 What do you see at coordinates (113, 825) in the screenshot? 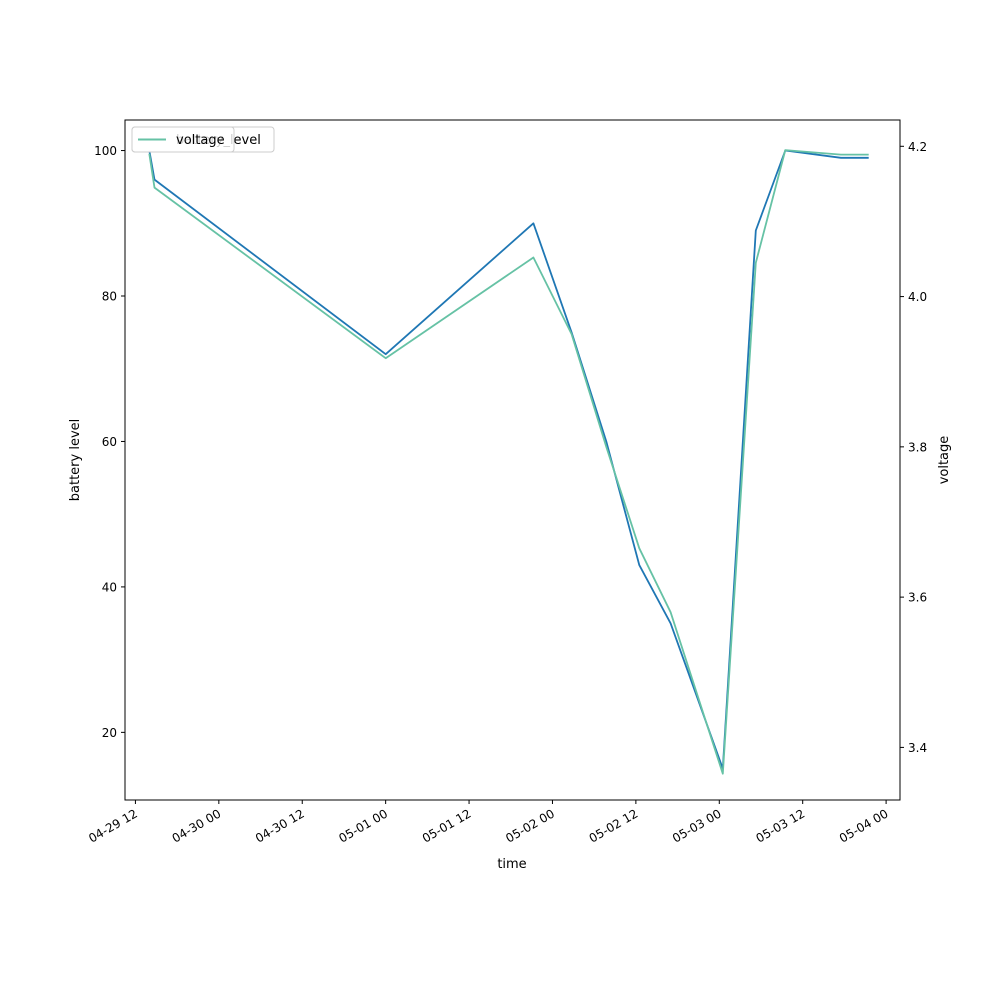
I see `x-tick-label: 04-29 12` at bounding box center [113, 825].